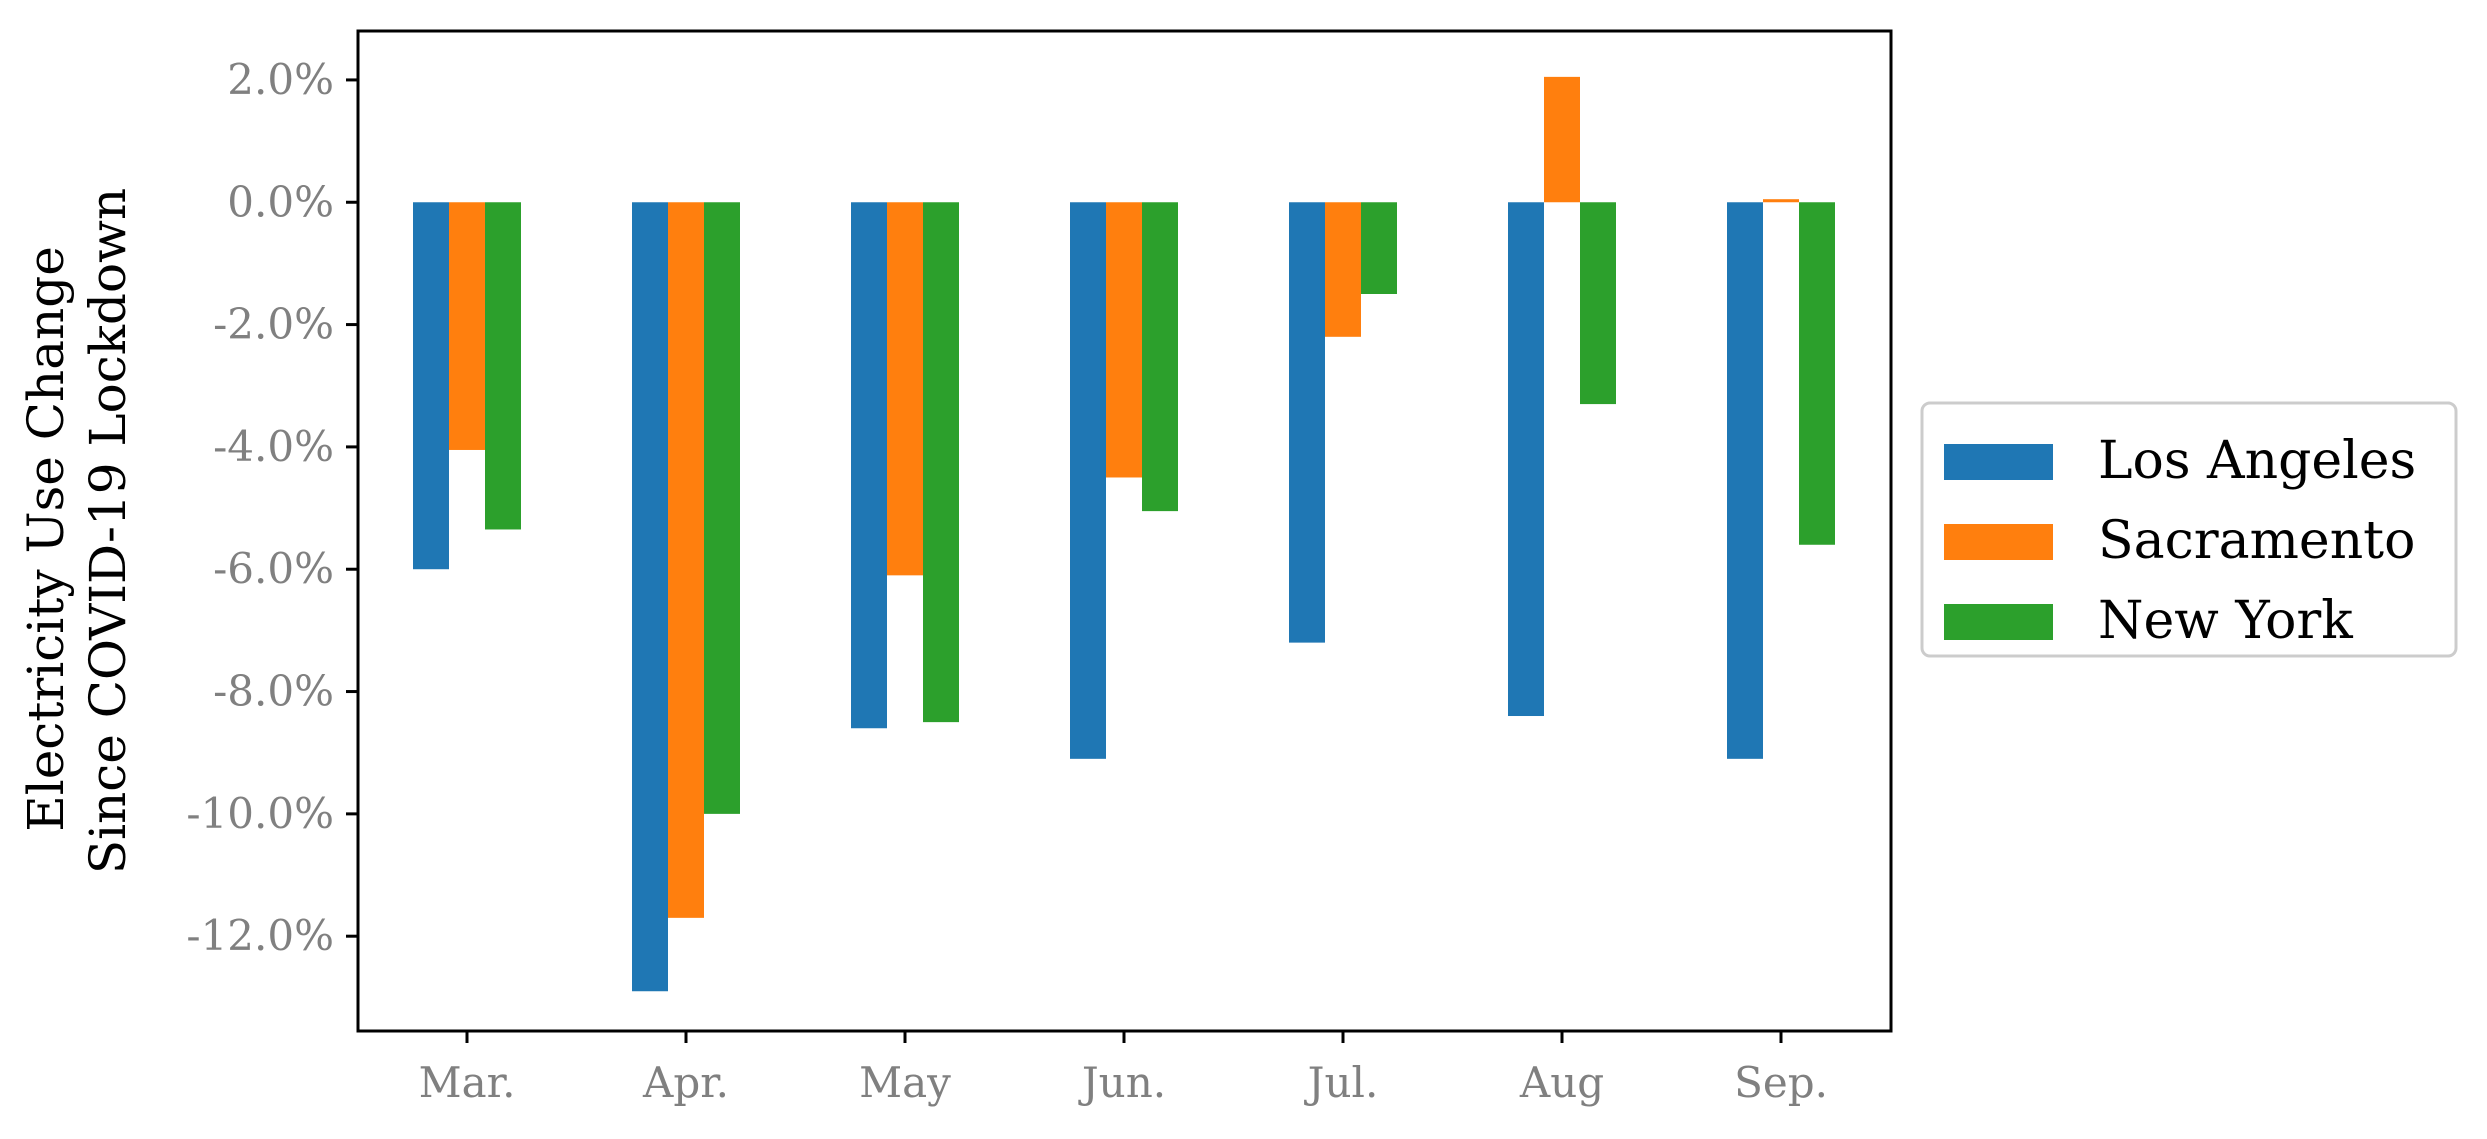 The image size is (2487, 1139). What do you see at coordinates (905, 389) in the screenshot?
I see `bar-sacramento-may` at bounding box center [905, 389].